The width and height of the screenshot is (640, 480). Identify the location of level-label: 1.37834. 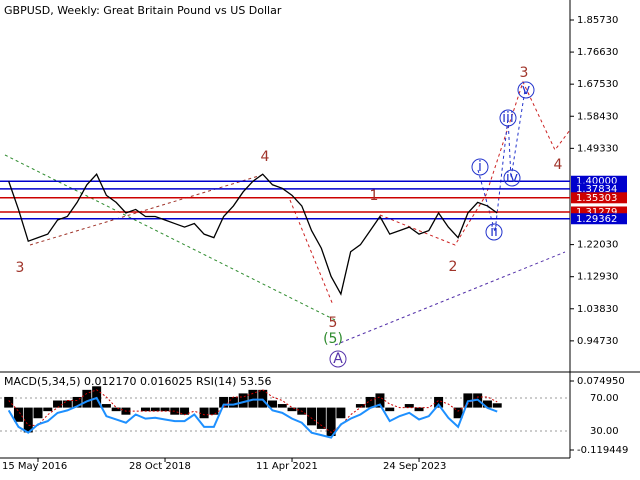
(596, 189).